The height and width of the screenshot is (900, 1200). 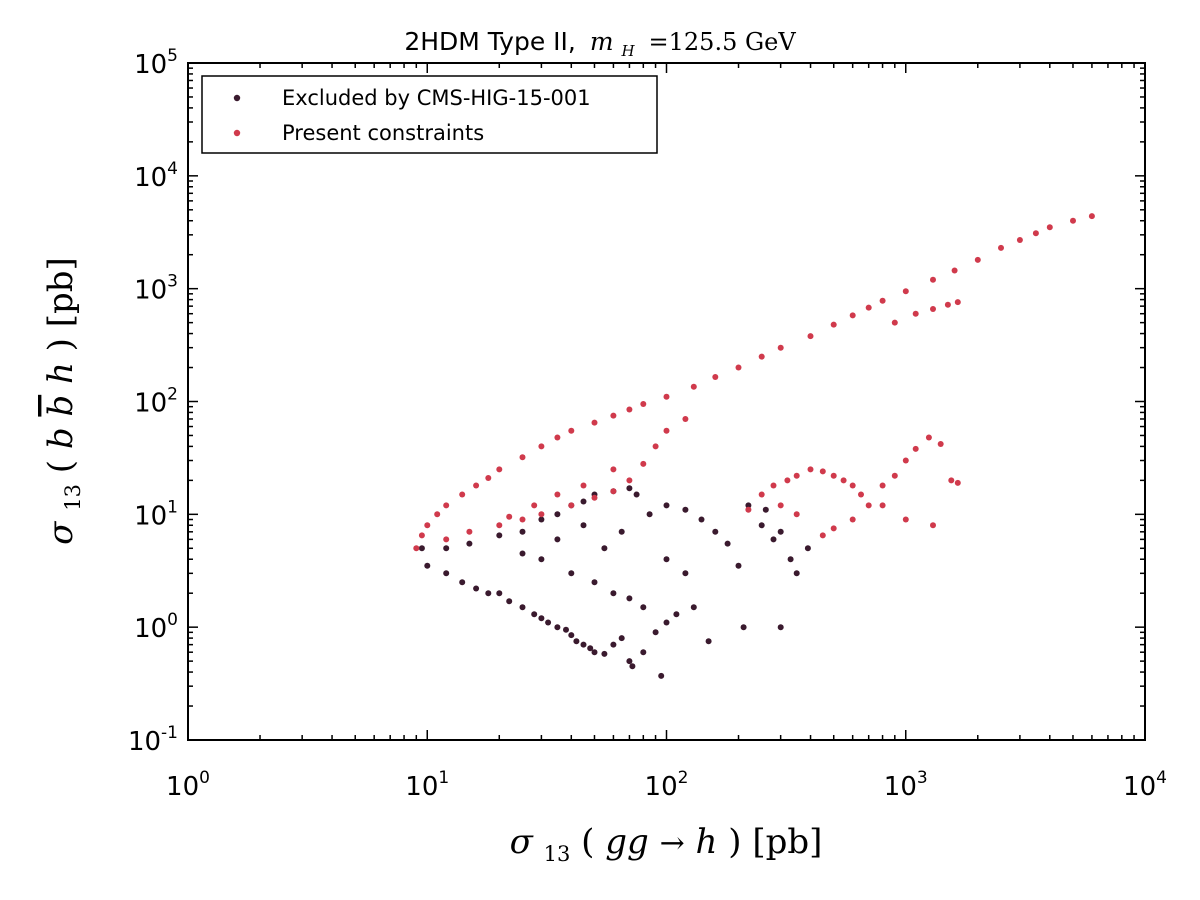 I want to click on y-axis-label-subscript: 13, so click(x=73, y=497).